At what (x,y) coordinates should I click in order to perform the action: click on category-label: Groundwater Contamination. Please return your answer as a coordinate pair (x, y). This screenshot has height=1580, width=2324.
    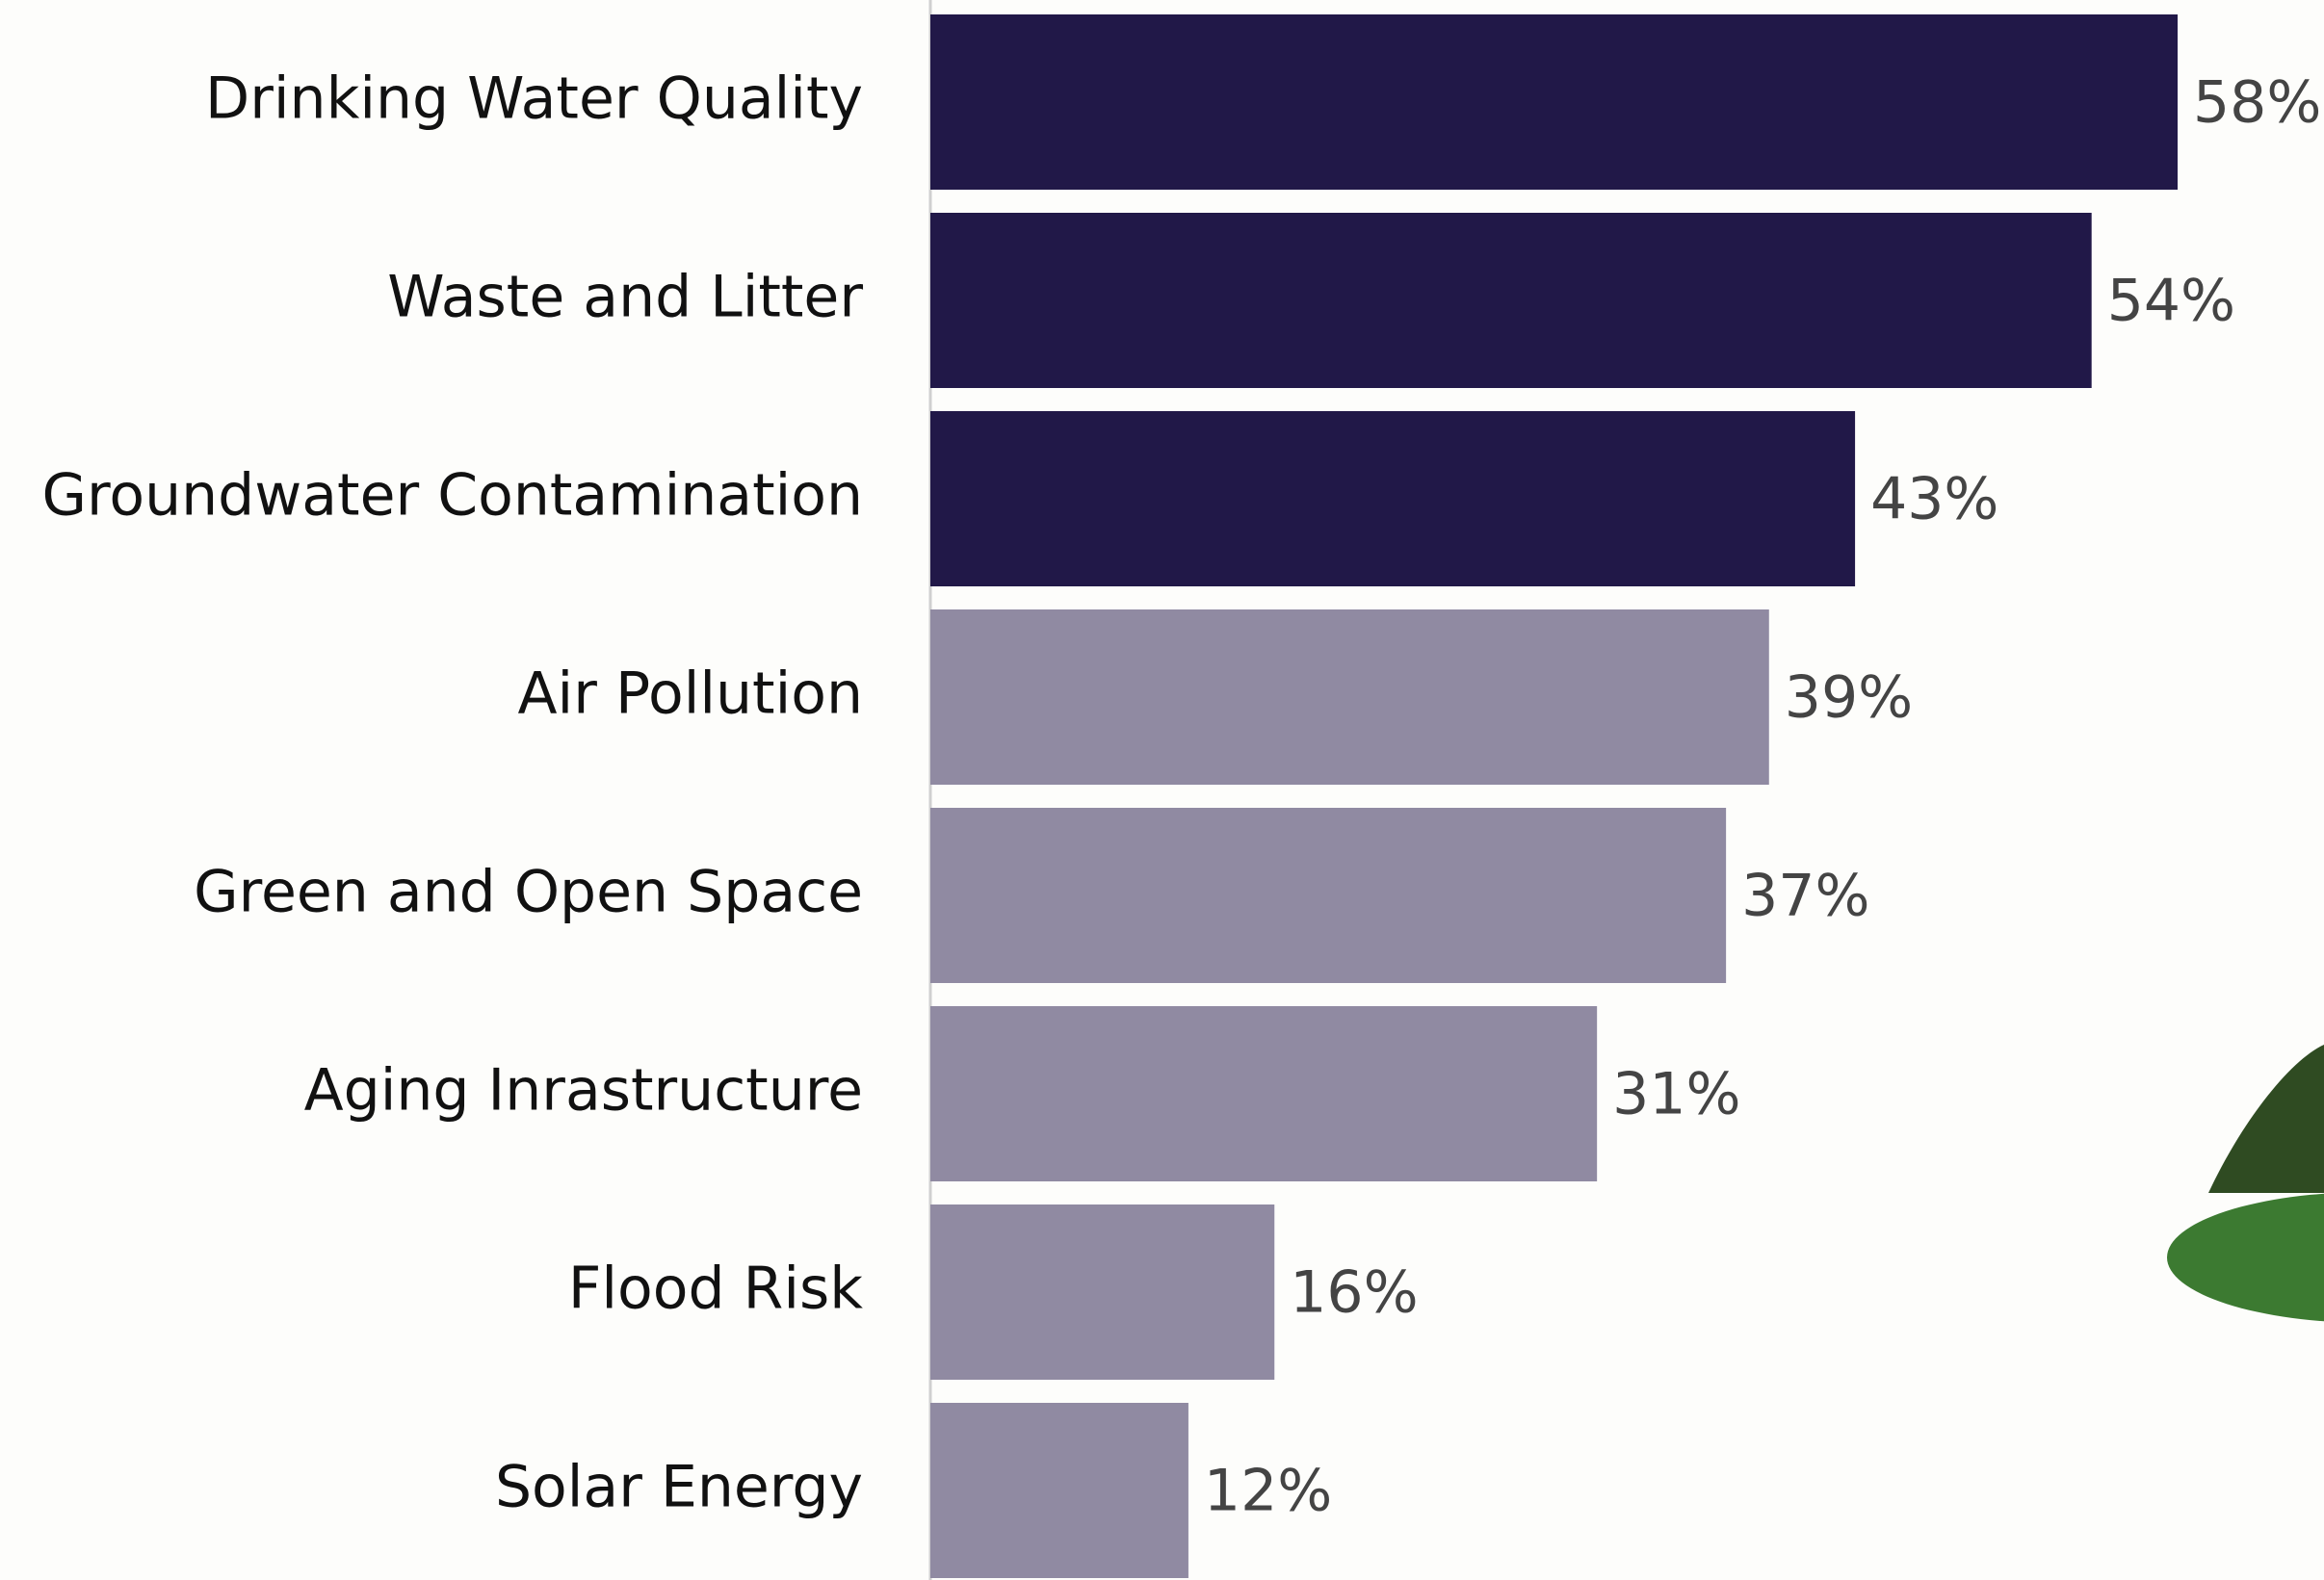
    Looking at the image, I should click on (452, 496).